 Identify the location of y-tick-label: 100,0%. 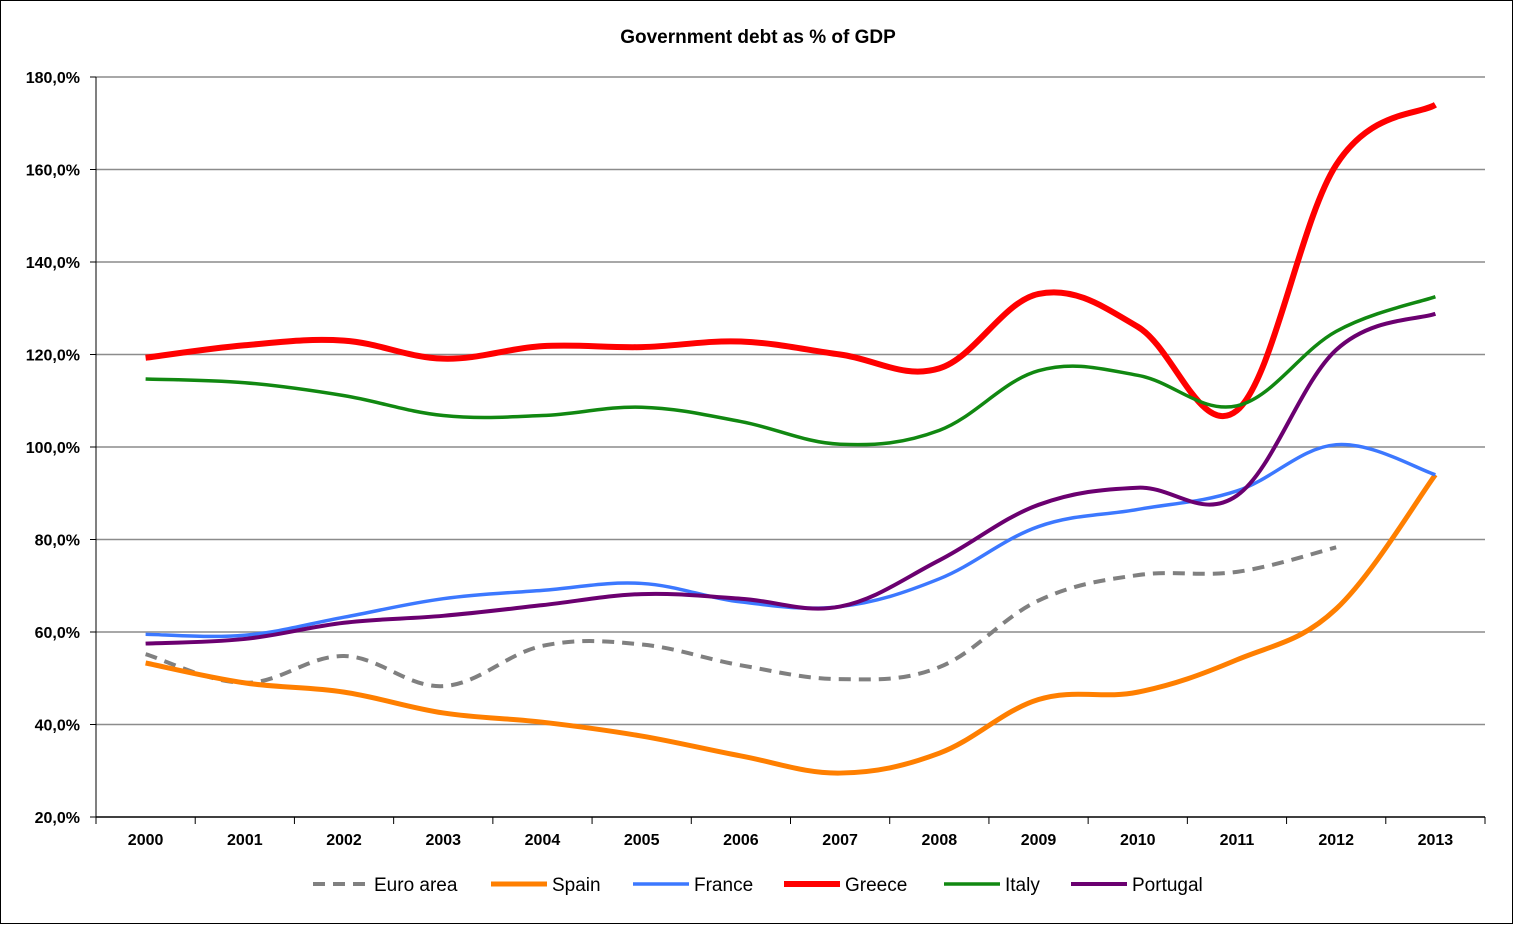
(53, 448).